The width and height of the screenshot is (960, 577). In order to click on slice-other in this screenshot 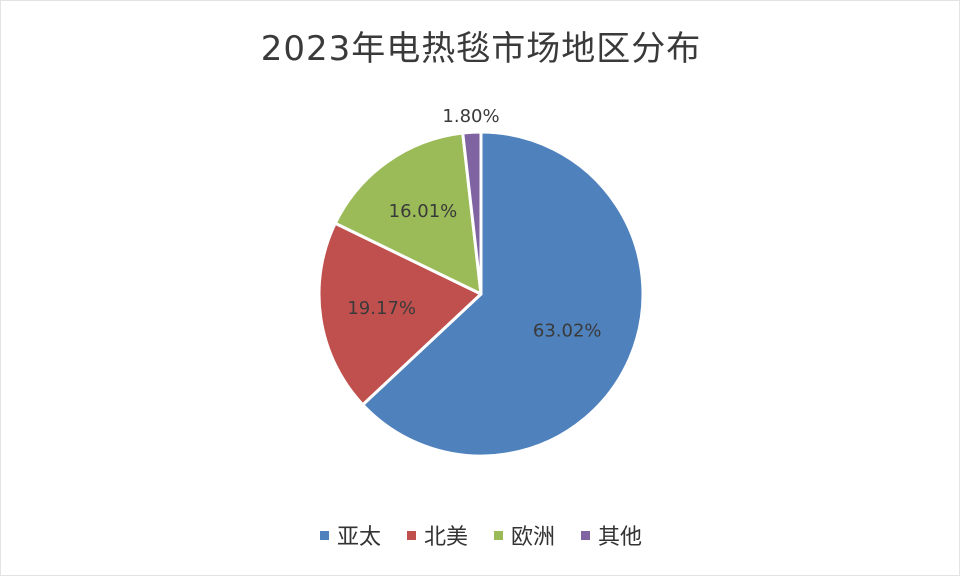, I will do `click(472, 213)`.